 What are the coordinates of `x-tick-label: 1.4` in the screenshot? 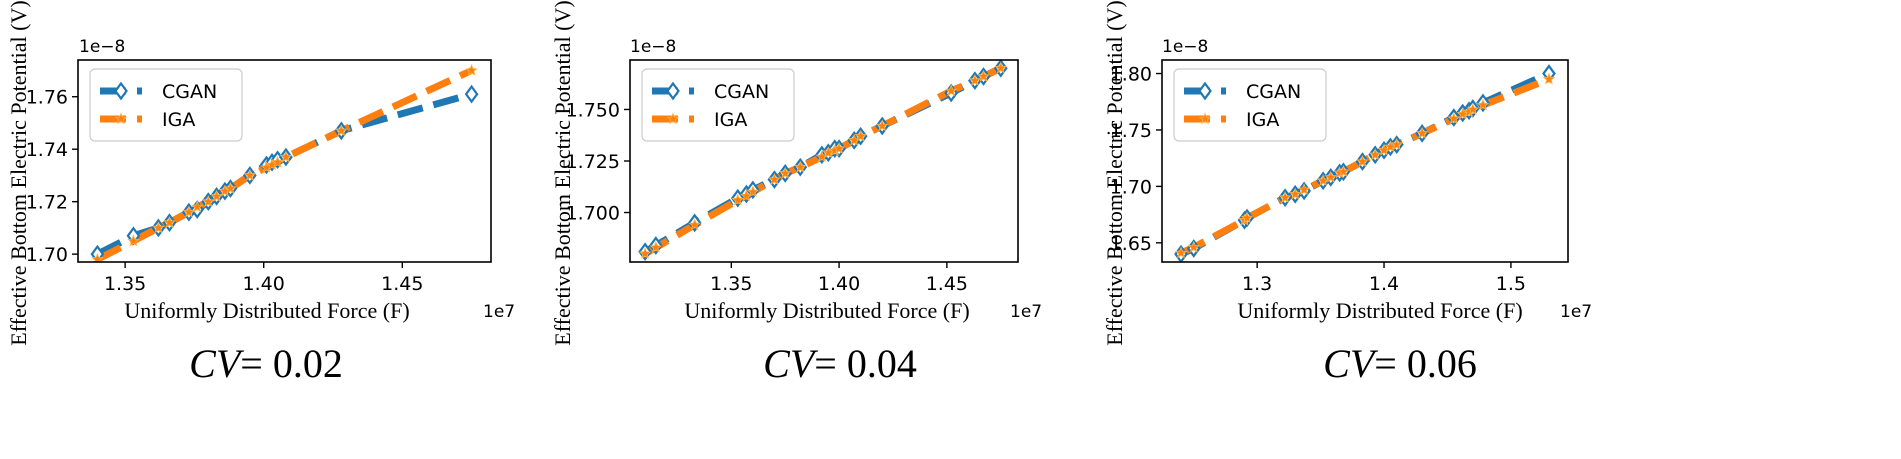 It's located at (1384, 284).